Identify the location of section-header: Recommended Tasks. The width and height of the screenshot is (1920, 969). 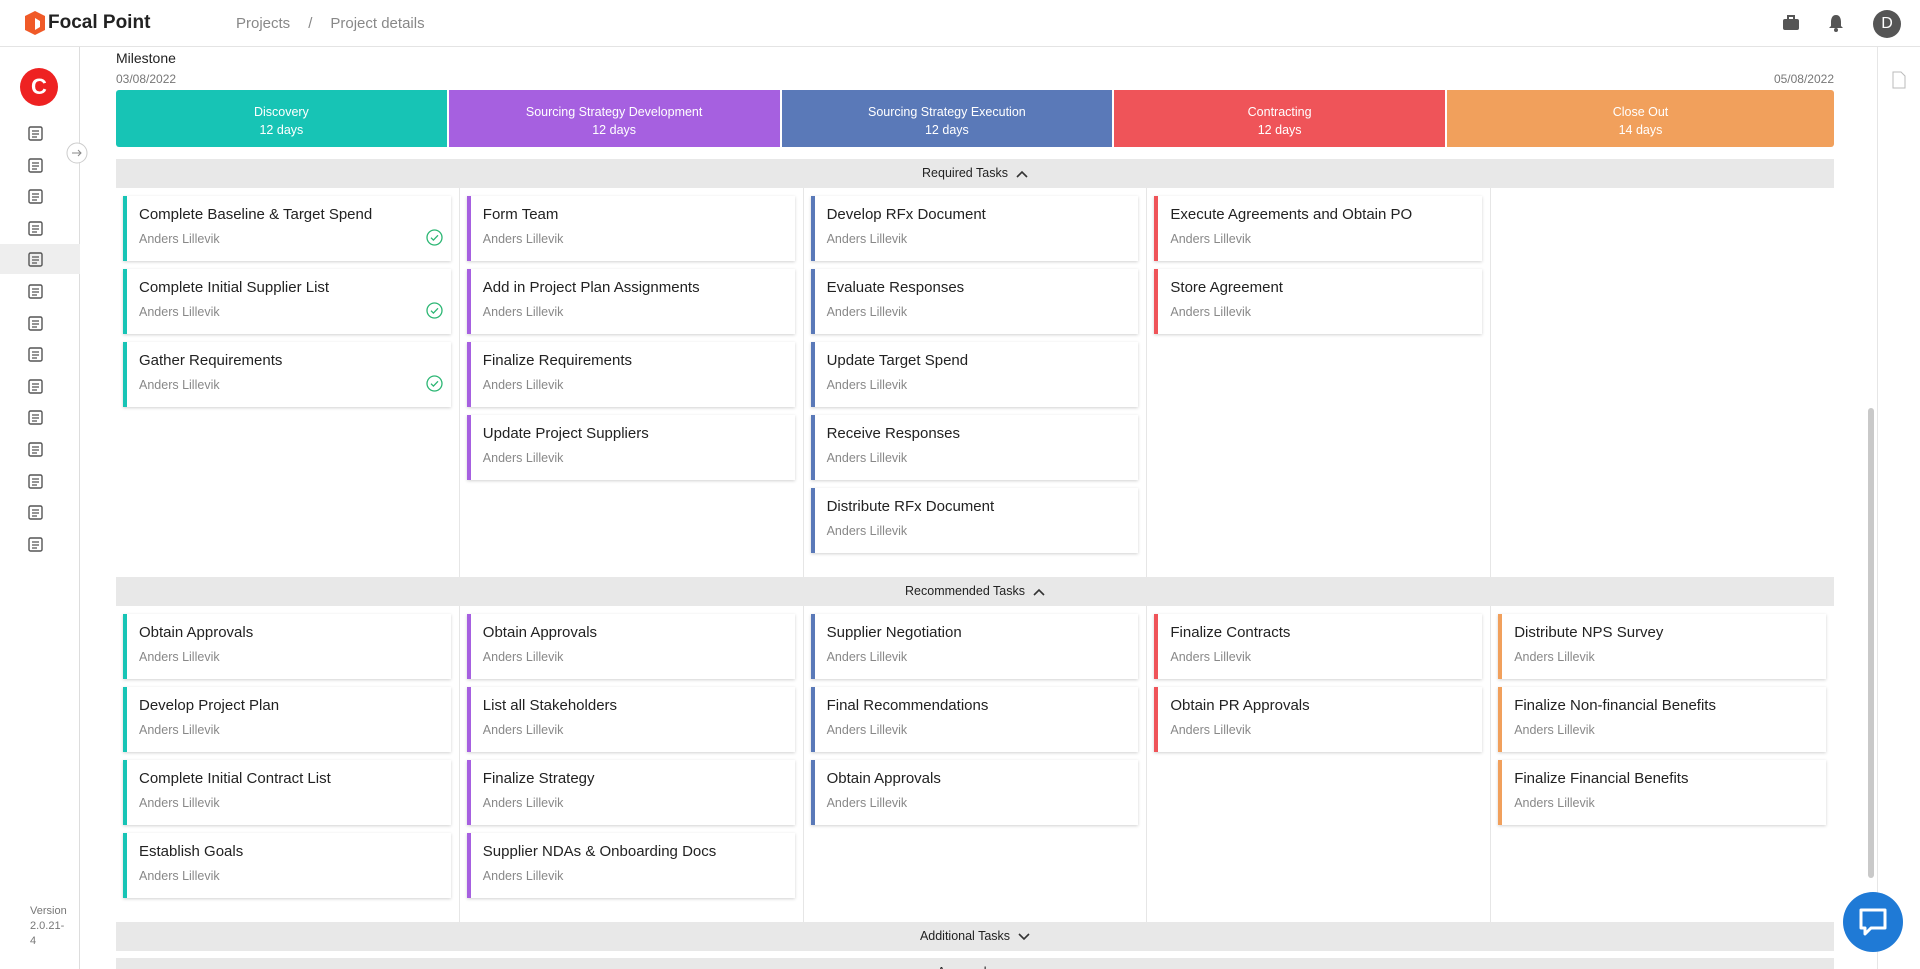
(975, 591).